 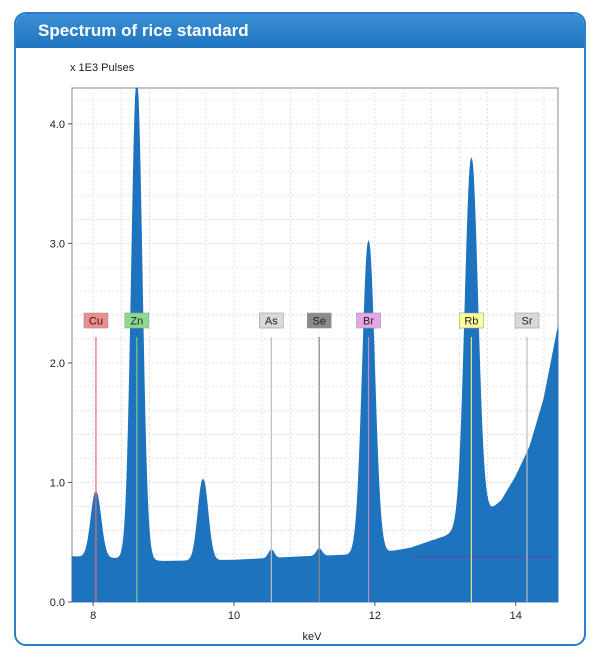 What do you see at coordinates (313, 637) in the screenshot?
I see `x-axis-label: keV` at bounding box center [313, 637].